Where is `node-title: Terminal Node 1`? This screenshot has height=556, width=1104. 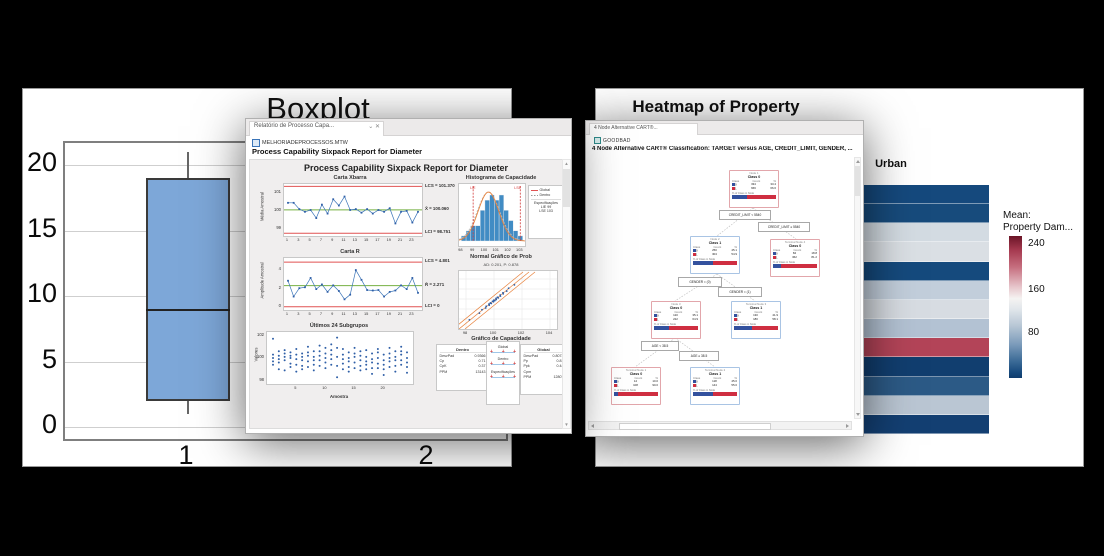 node-title: Terminal Node 1 is located at coordinates (636, 370).